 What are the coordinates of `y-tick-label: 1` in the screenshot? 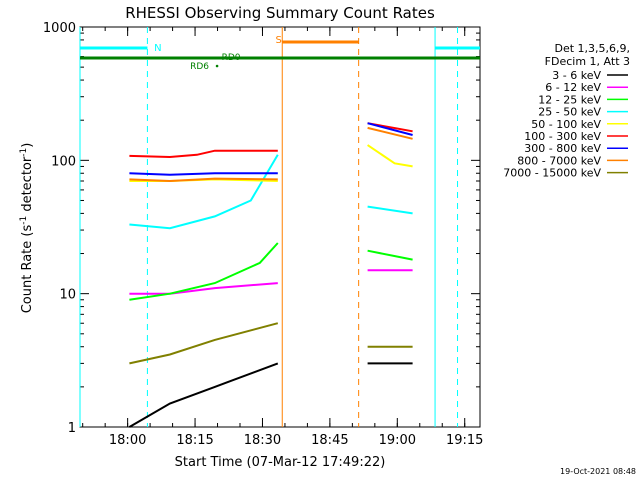 It's located at (72, 428).